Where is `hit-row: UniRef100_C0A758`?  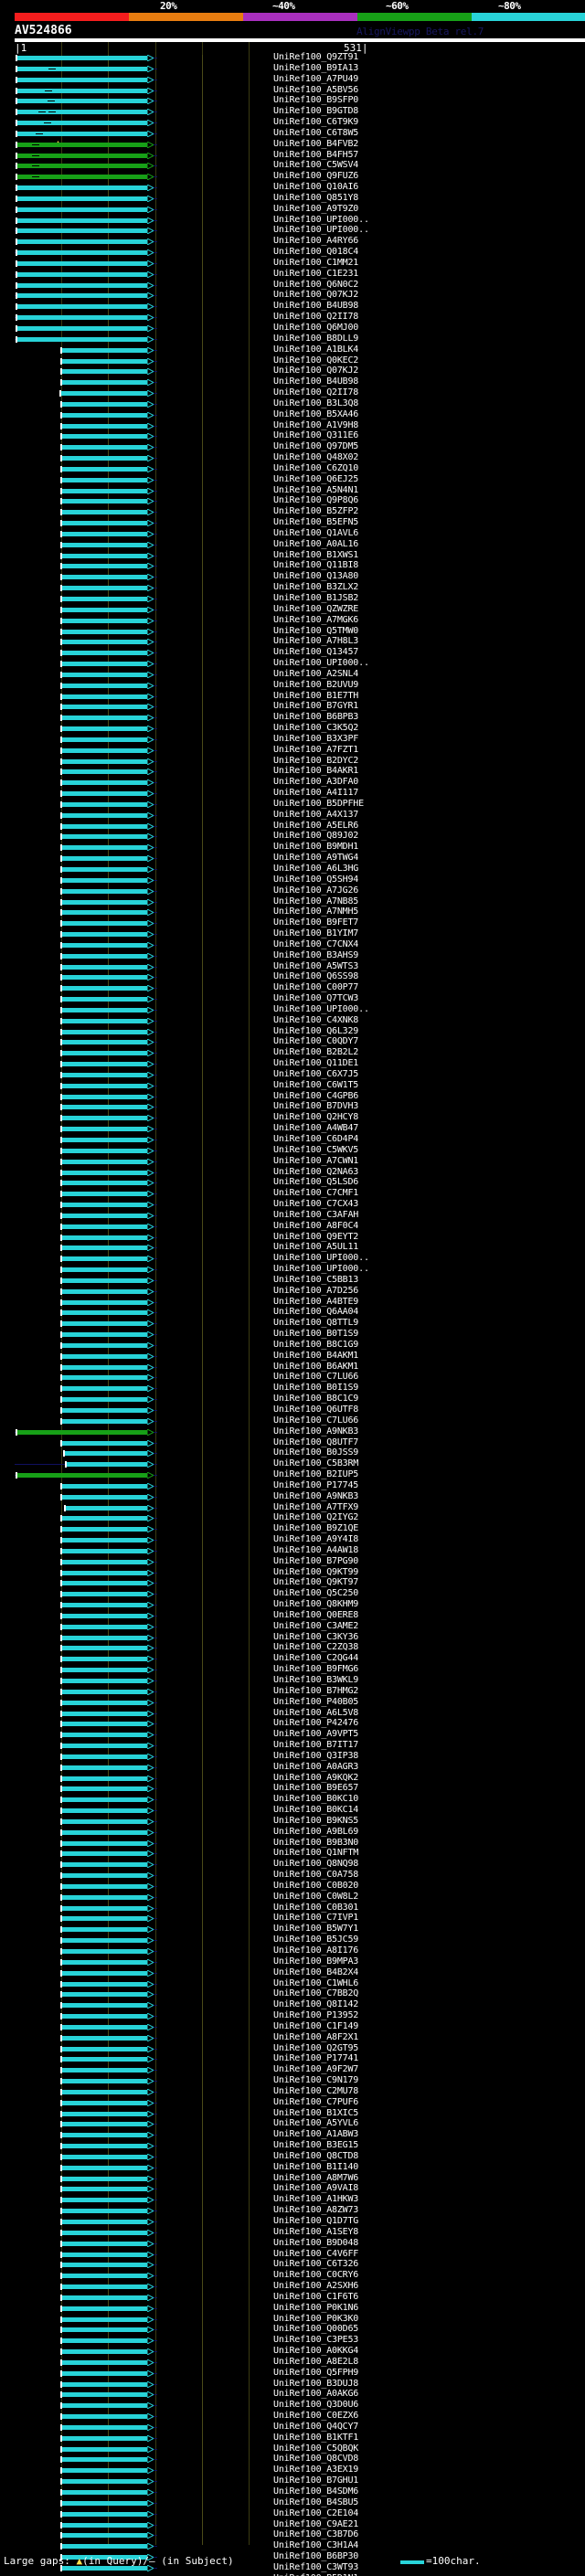 hit-row: UniRef100_C0A758 is located at coordinates (293, 1875).